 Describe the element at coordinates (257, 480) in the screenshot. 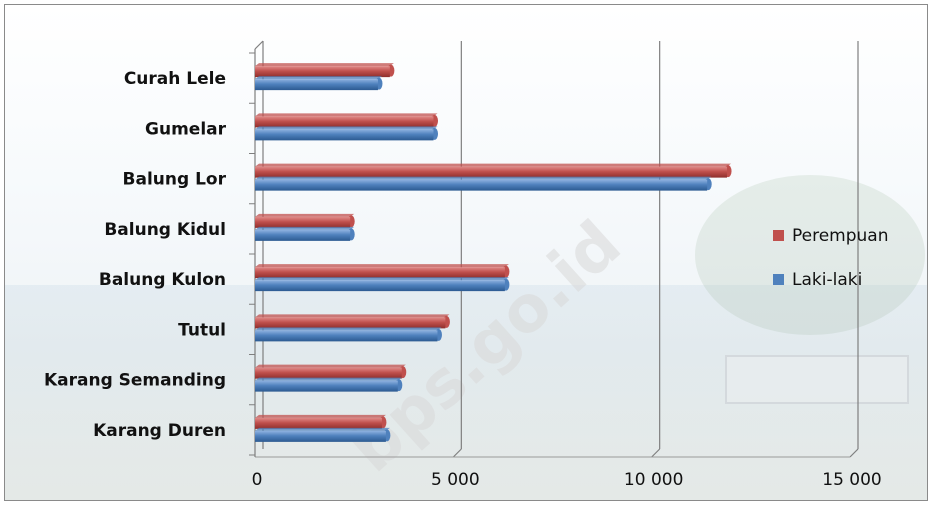

I see `x-tick-label: 0` at that location.